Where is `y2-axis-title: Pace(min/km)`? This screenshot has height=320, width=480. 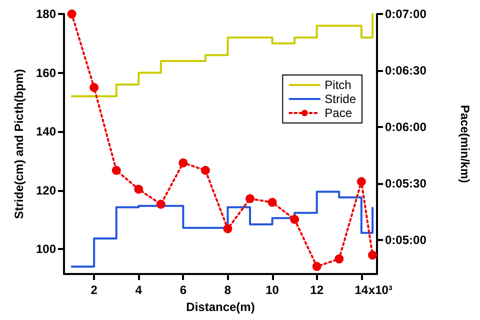
y2-axis-title: Pace(min/km) is located at coordinates (465, 144).